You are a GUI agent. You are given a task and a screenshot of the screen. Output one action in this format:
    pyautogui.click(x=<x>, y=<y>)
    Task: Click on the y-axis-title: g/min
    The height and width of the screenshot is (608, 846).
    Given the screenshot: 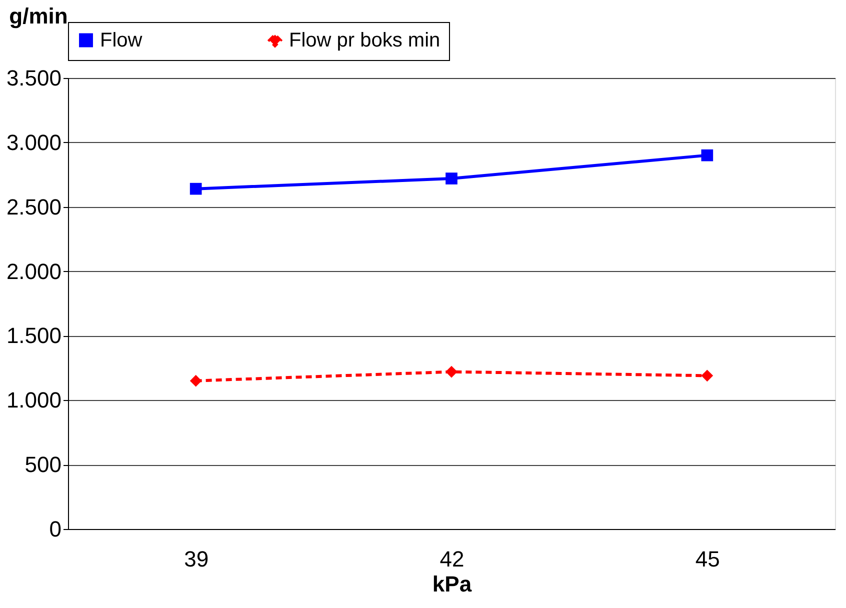 What is the action you would take?
    pyautogui.click(x=38, y=16)
    